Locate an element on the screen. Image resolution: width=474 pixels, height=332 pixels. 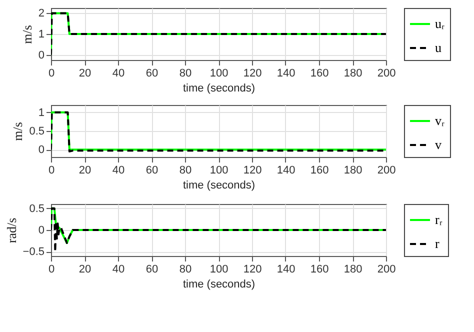
legend-label: uᵣ is located at coordinates (439, 23).